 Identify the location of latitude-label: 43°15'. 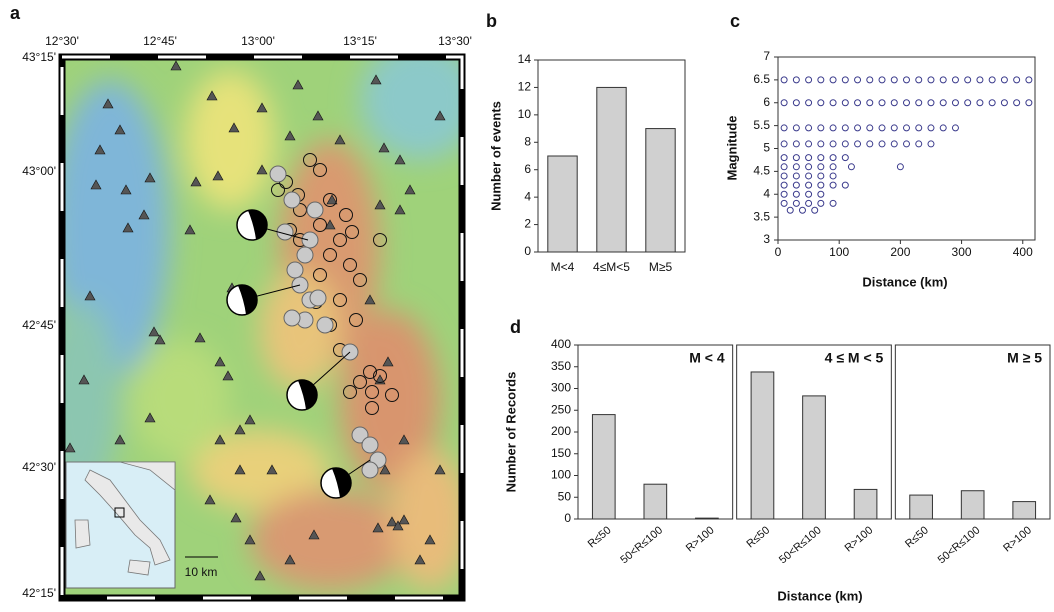
(39, 57).